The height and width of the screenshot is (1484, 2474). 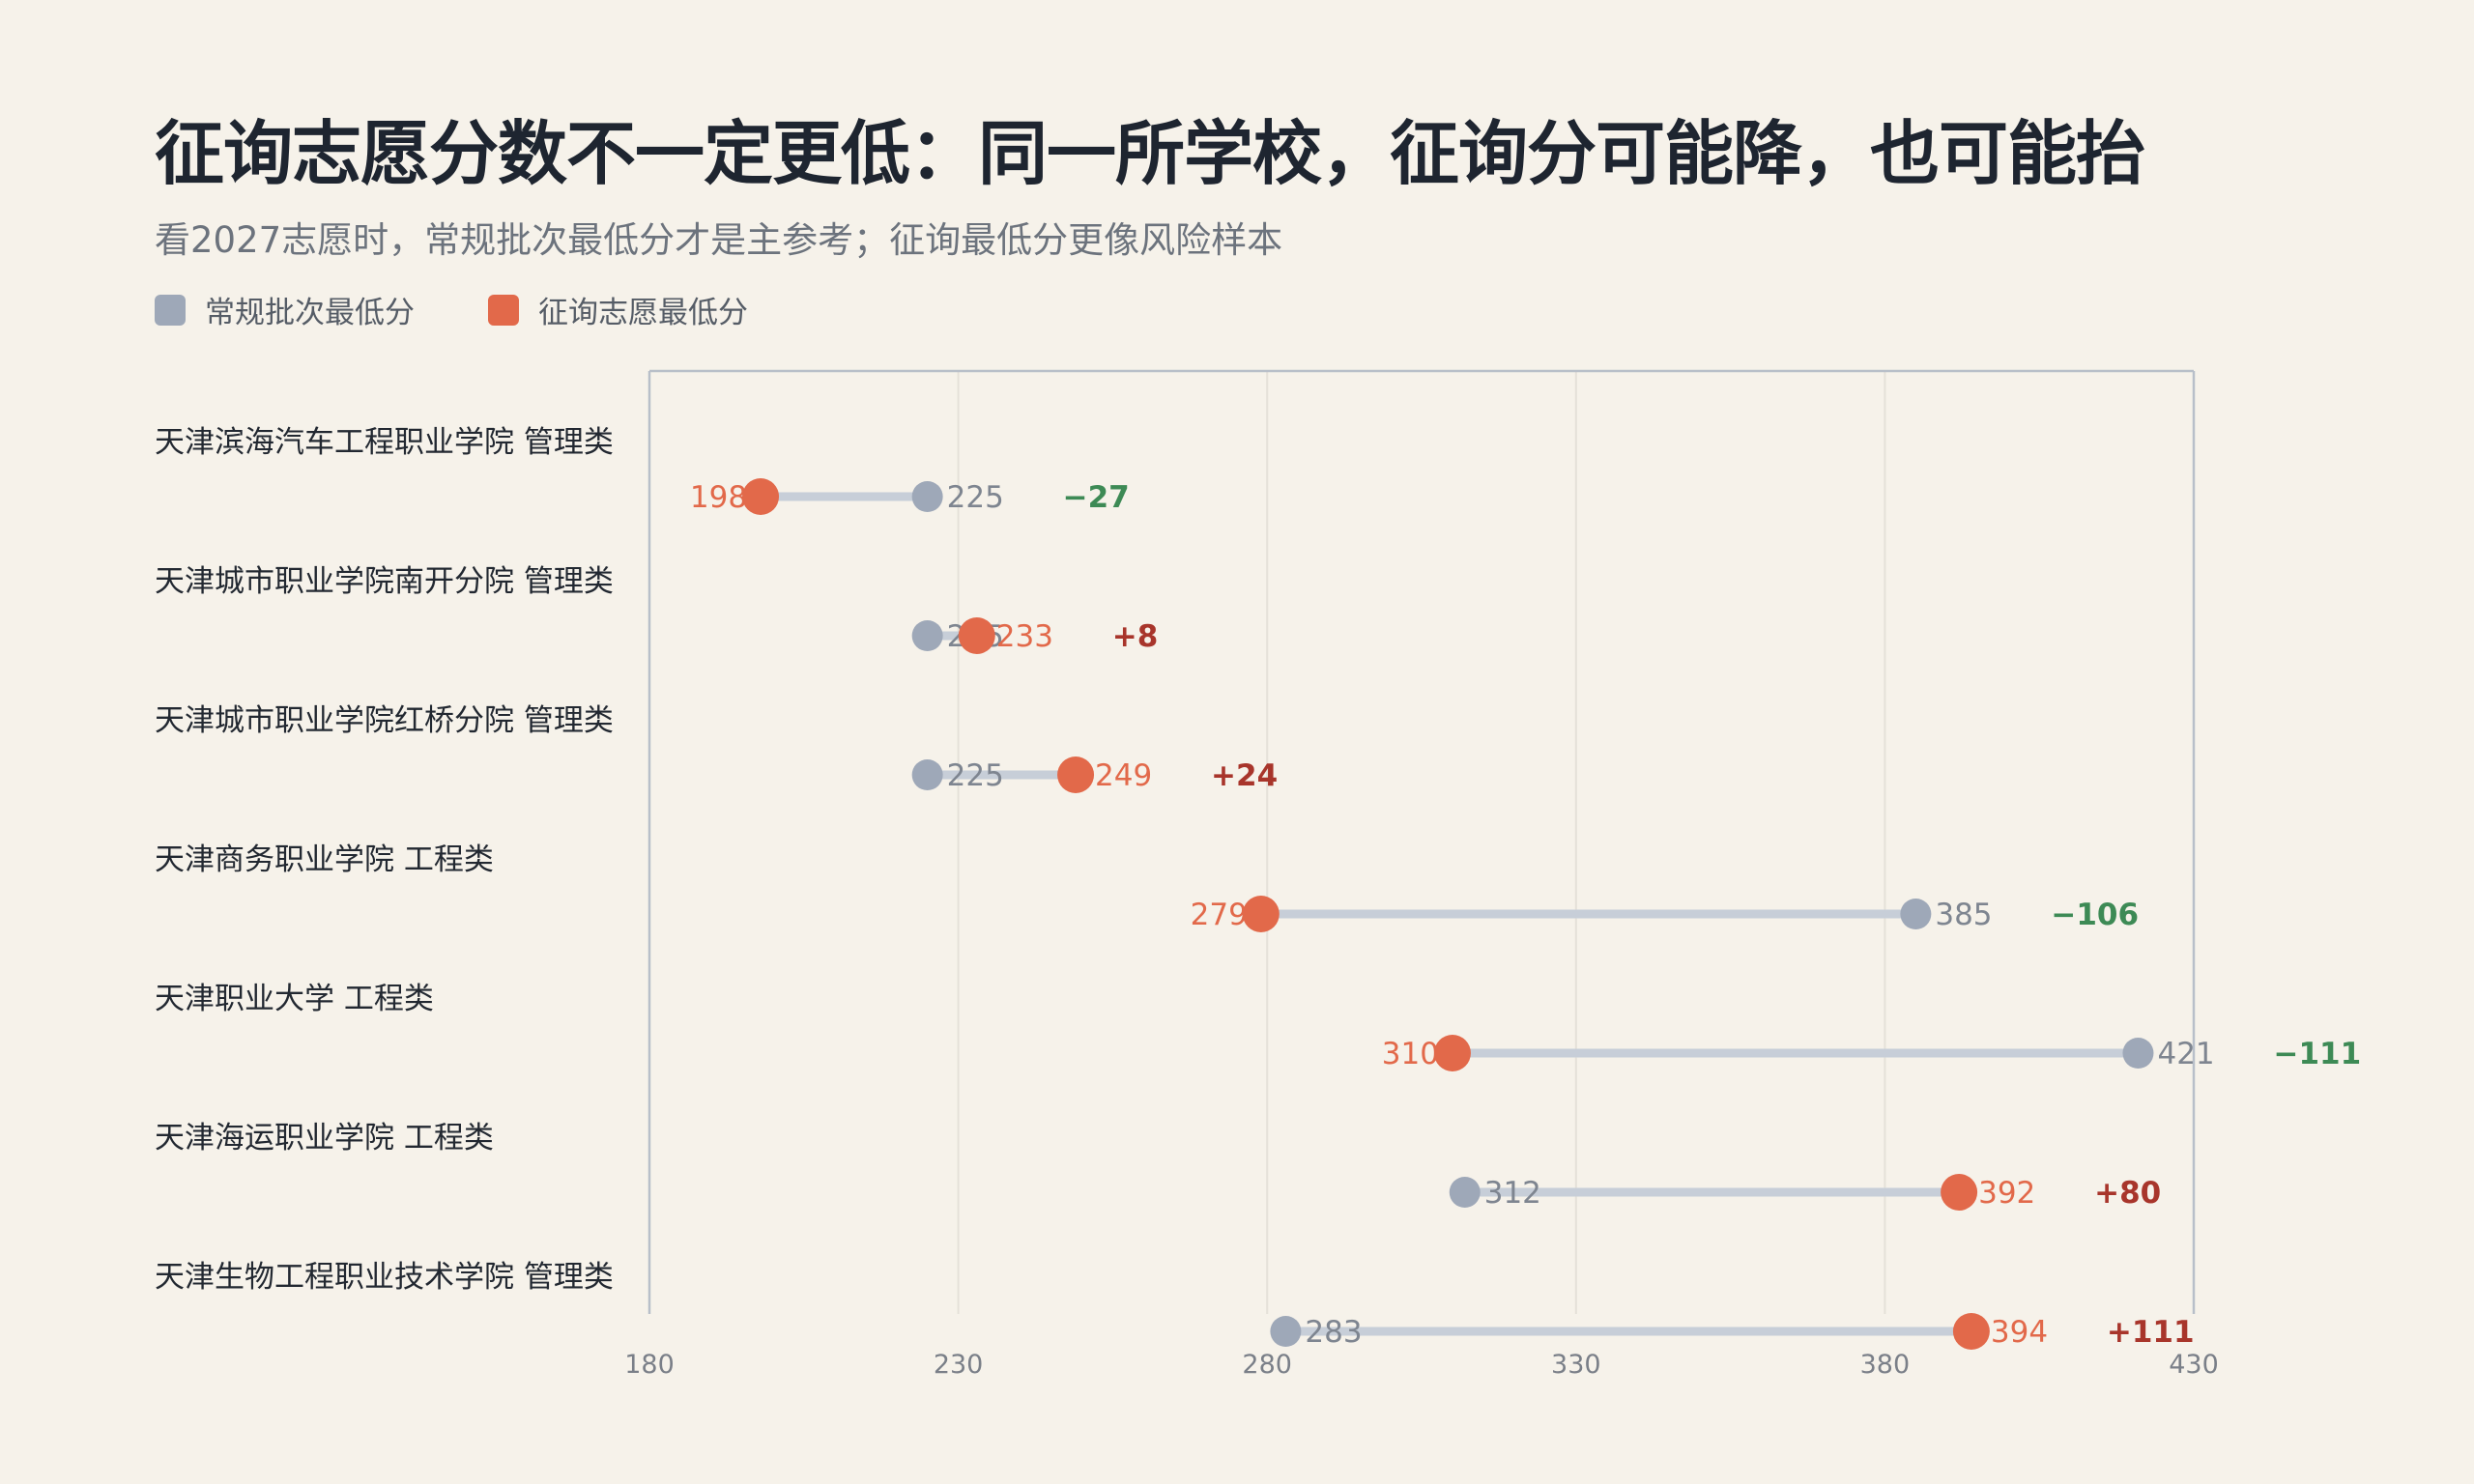 I want to click on legend-item-regular: 常规批次最低分, so click(x=285, y=310).